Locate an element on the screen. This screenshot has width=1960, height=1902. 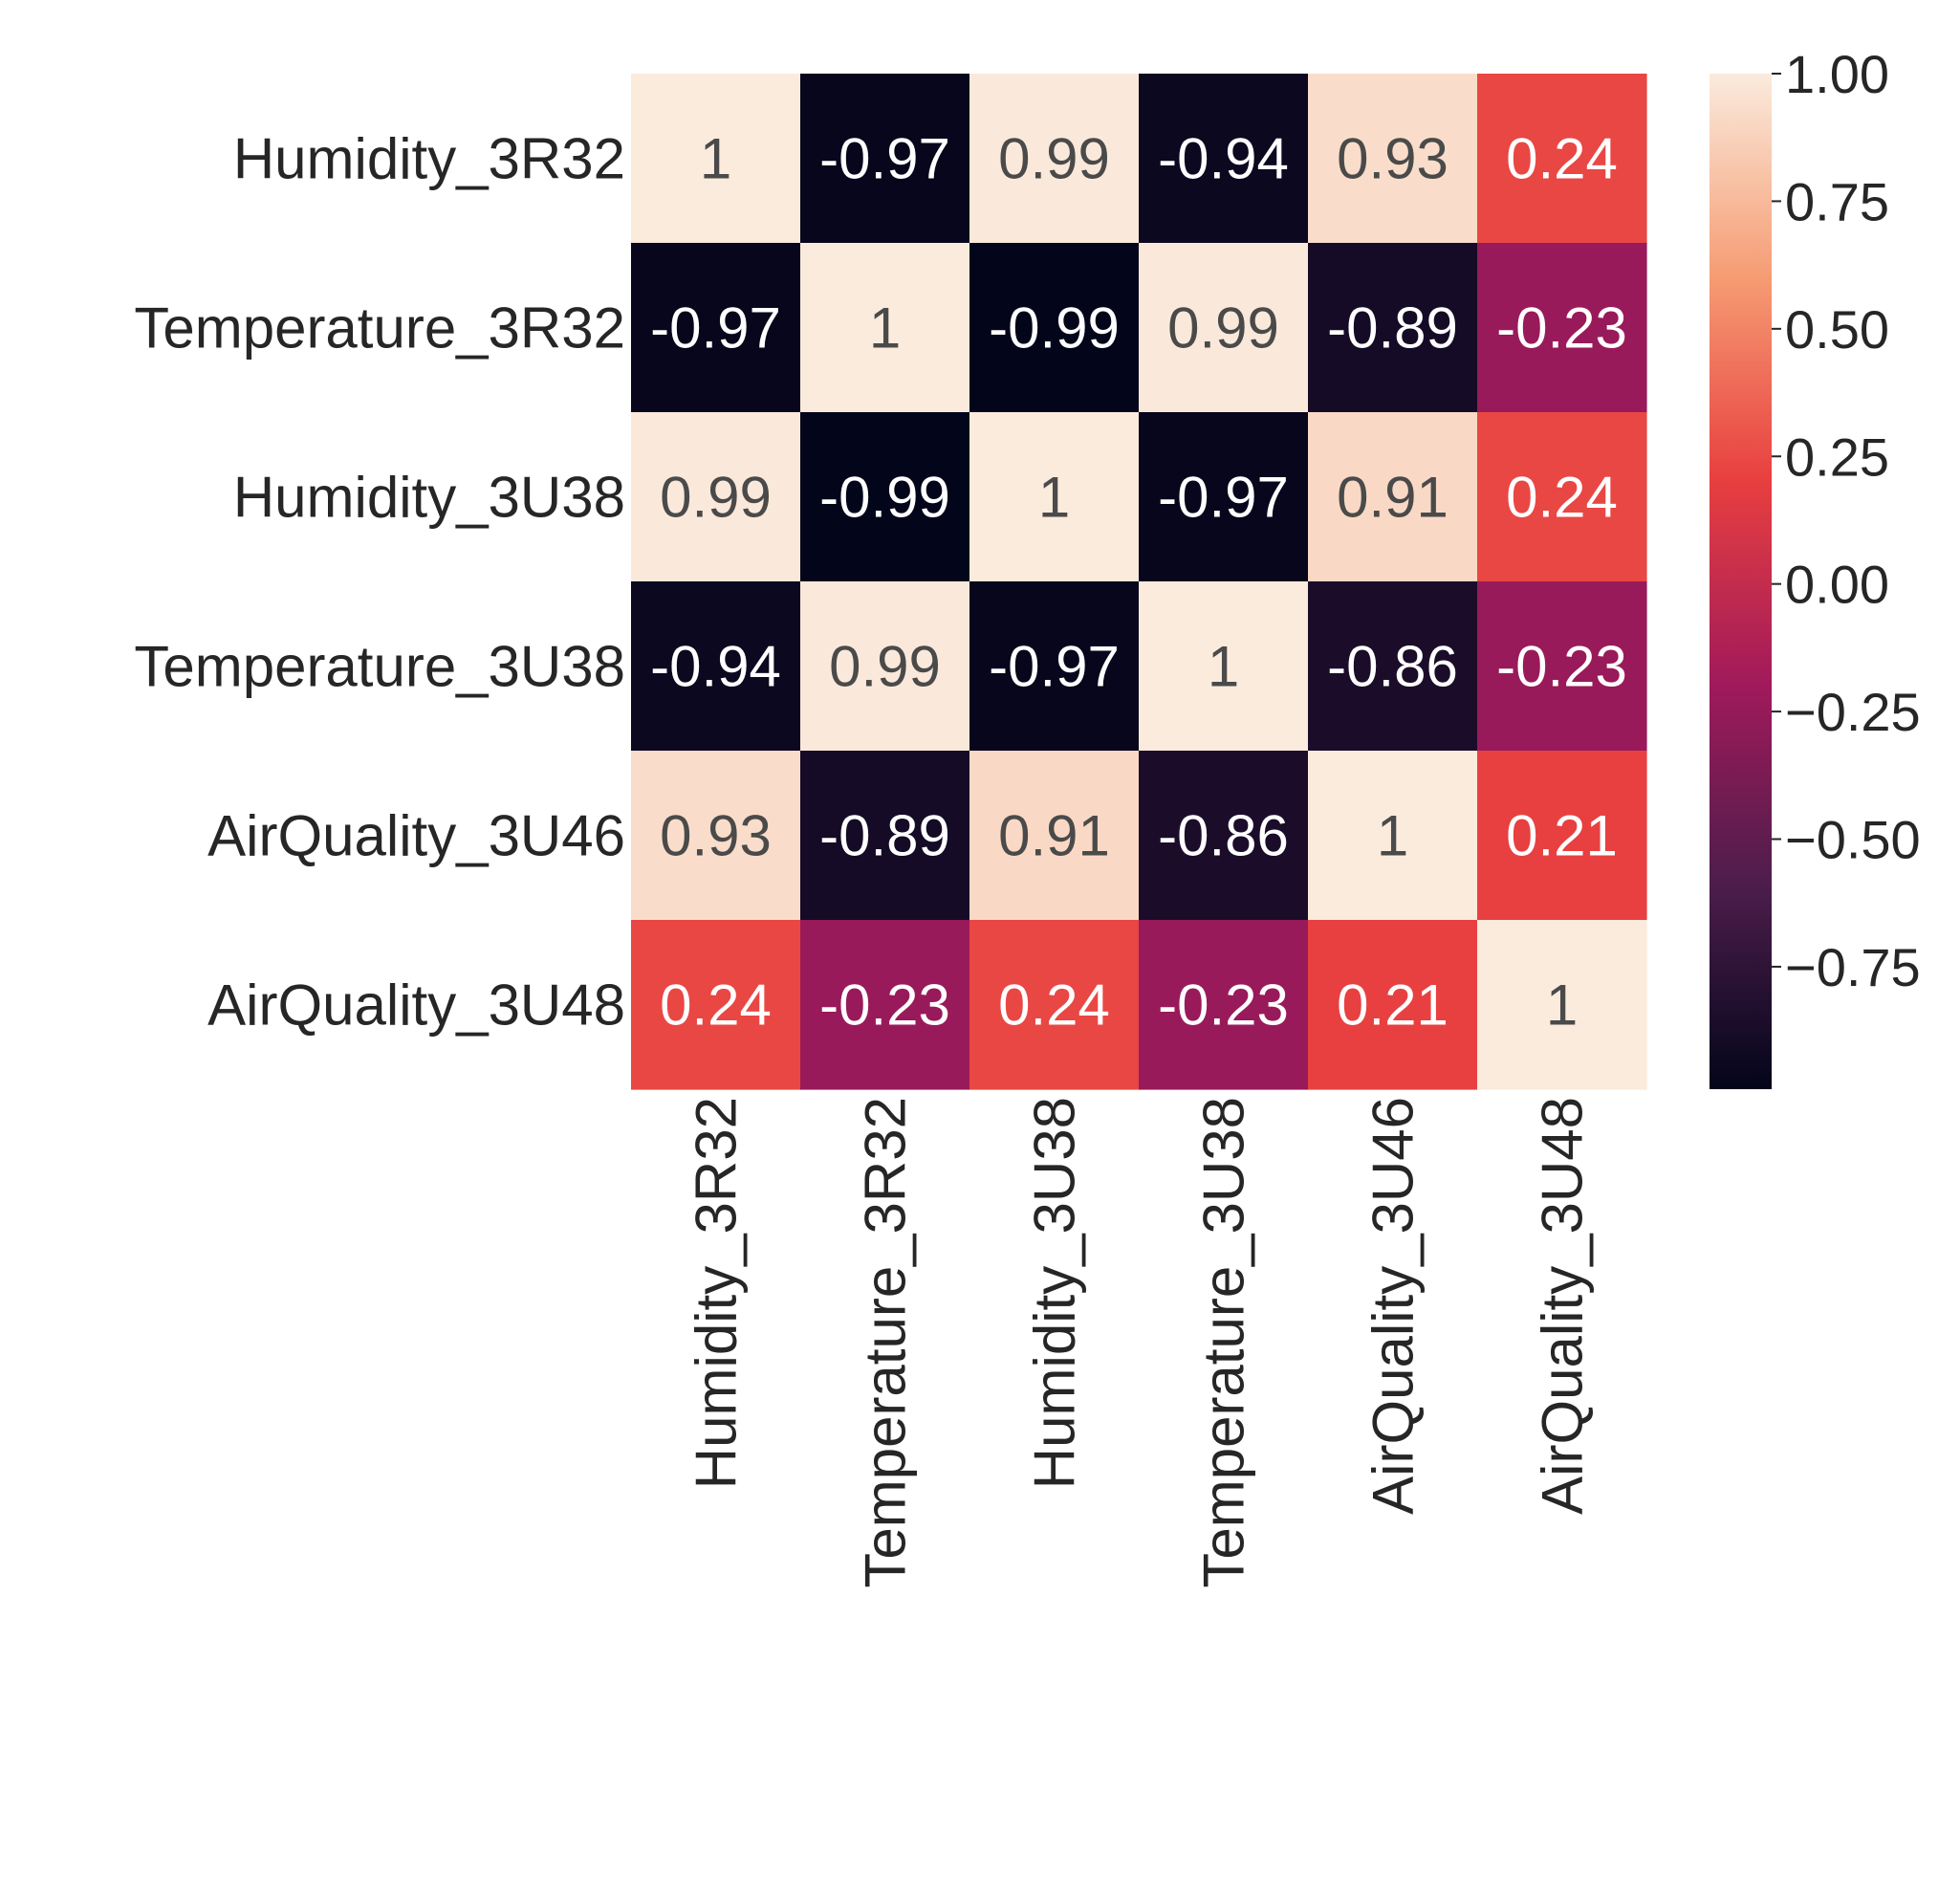
cell-value-5-5: 1 is located at coordinates (1562, 1006).